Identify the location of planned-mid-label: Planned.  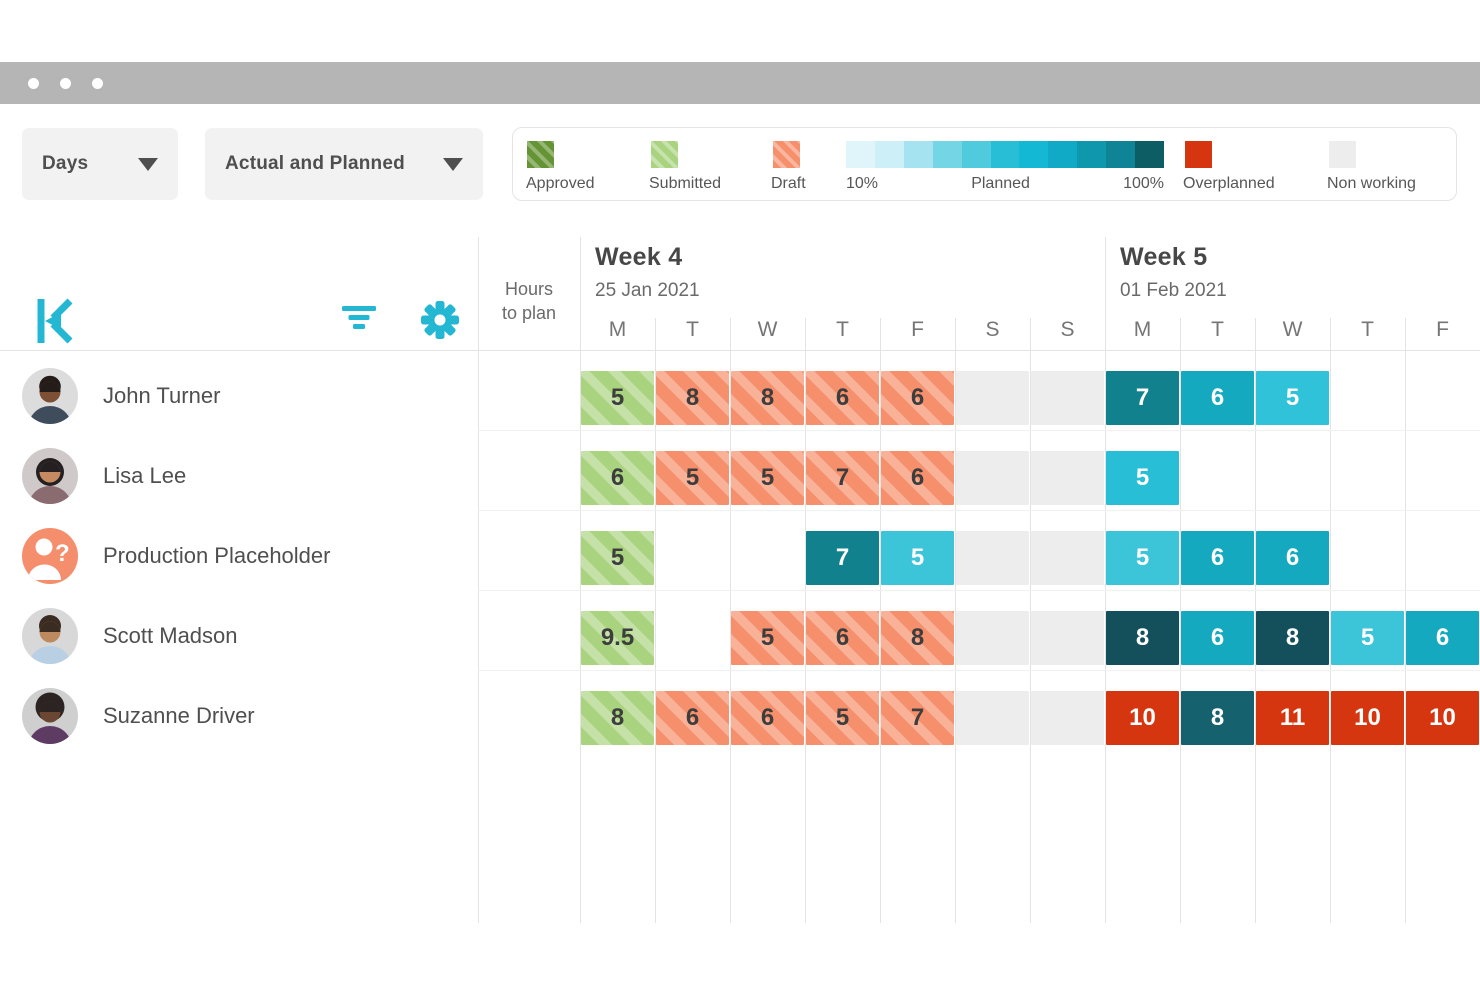
(1000, 183).